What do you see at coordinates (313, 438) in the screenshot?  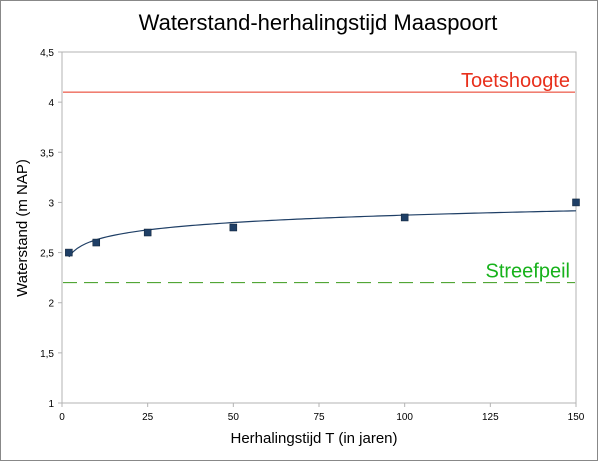 I see `x-axis-label: Herhalingstijd T (in jaren)` at bounding box center [313, 438].